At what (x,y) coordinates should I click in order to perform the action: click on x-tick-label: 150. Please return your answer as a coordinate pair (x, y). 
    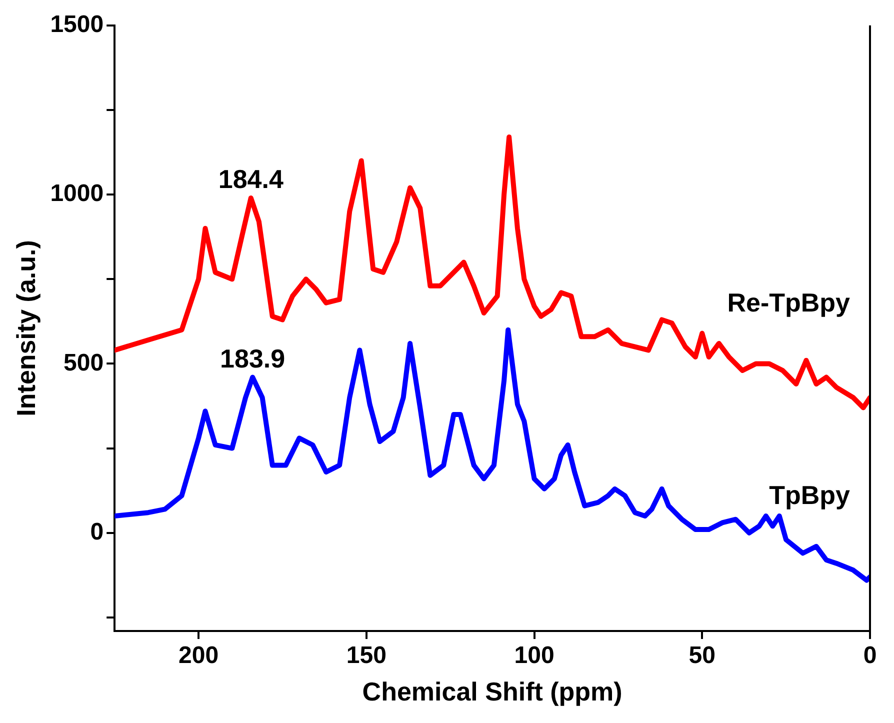
    Looking at the image, I should click on (366, 656).